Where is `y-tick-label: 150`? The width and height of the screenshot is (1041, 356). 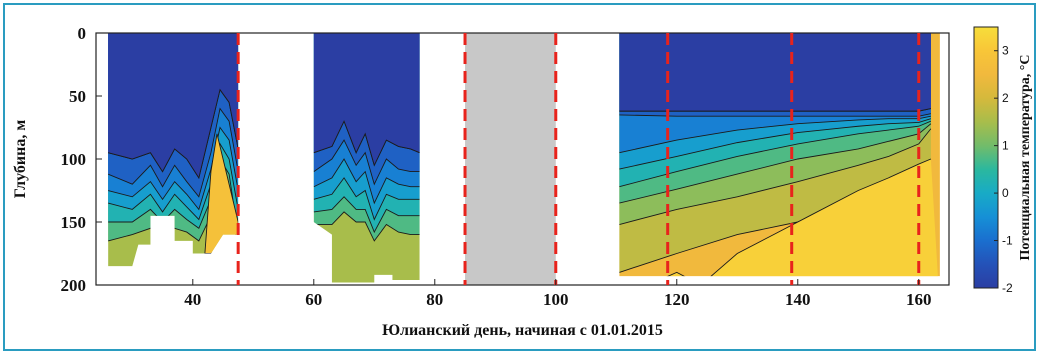
y-tick-label: 150 is located at coordinates (74, 222).